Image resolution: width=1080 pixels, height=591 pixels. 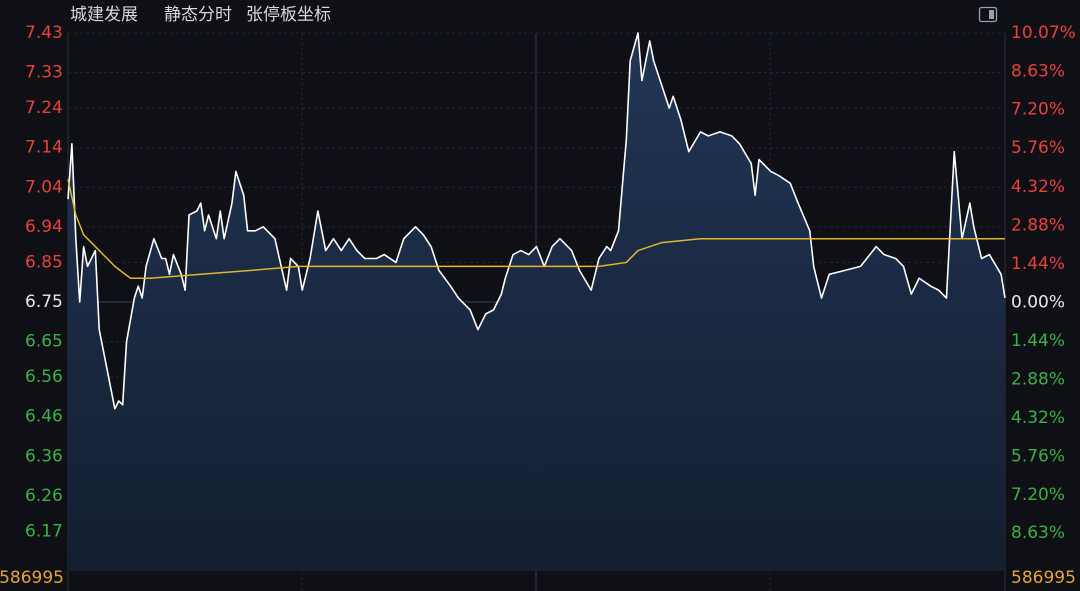 I want to click on icon-bar, so click(x=991, y=14).